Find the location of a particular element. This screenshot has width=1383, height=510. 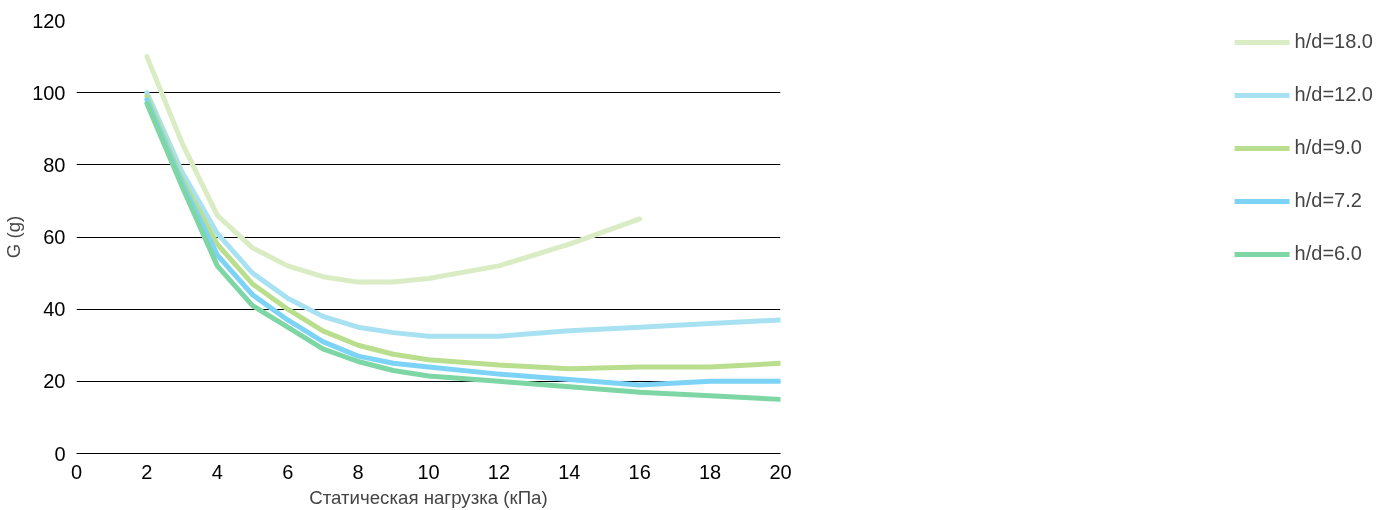

x-tick-label: 4 is located at coordinates (217, 471).